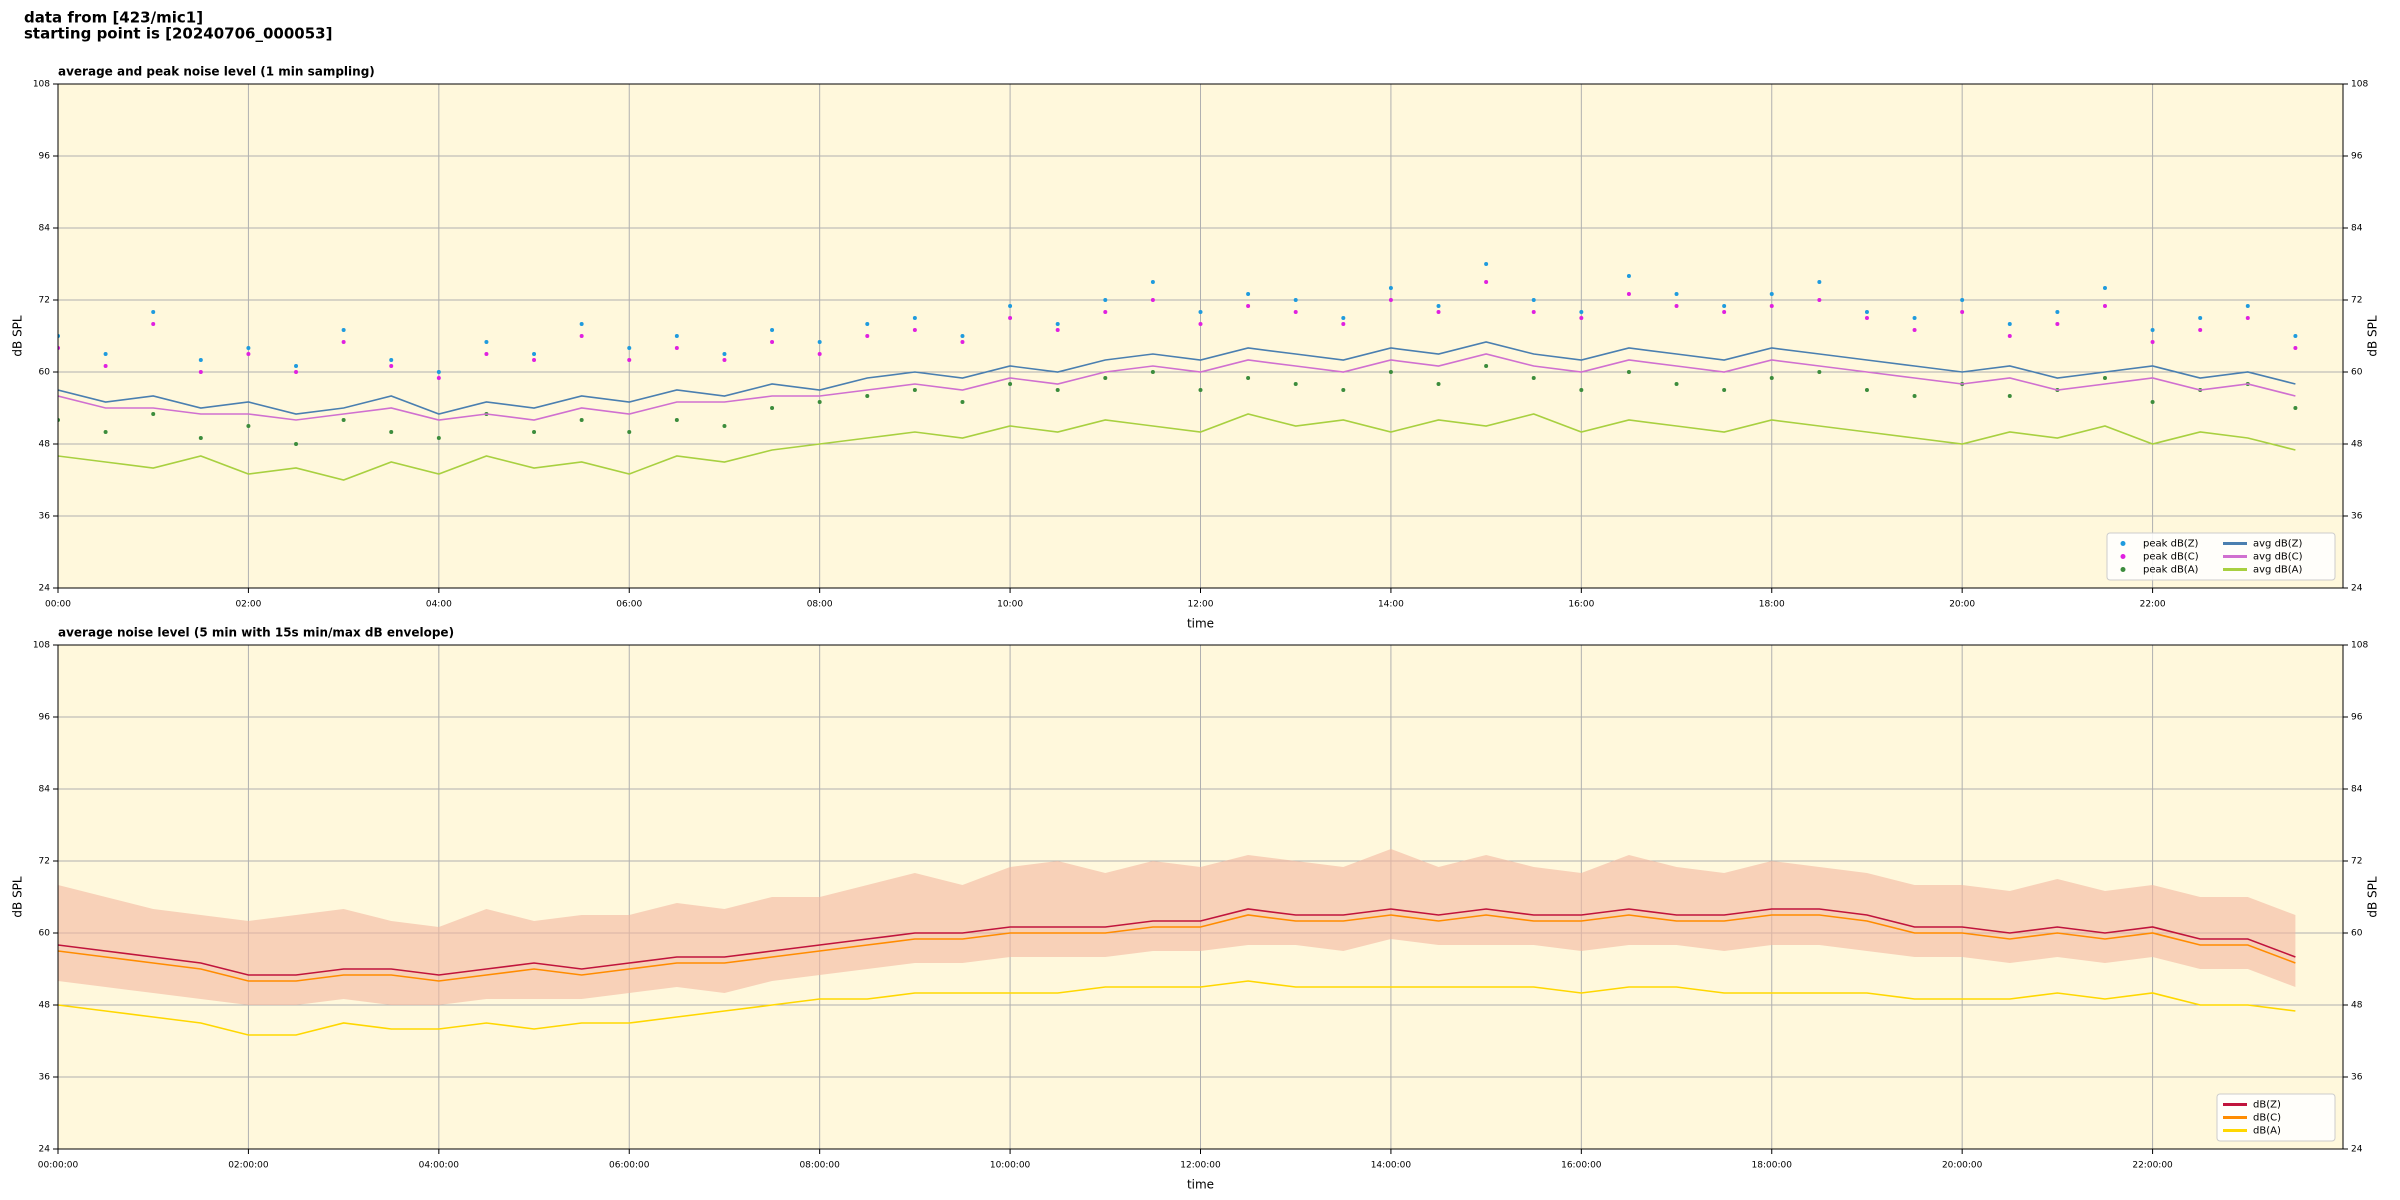 The height and width of the screenshot is (1200, 2400). Describe the element at coordinates (1772, 1166) in the screenshot. I see `x-tick-label: 18:00:00` at that location.